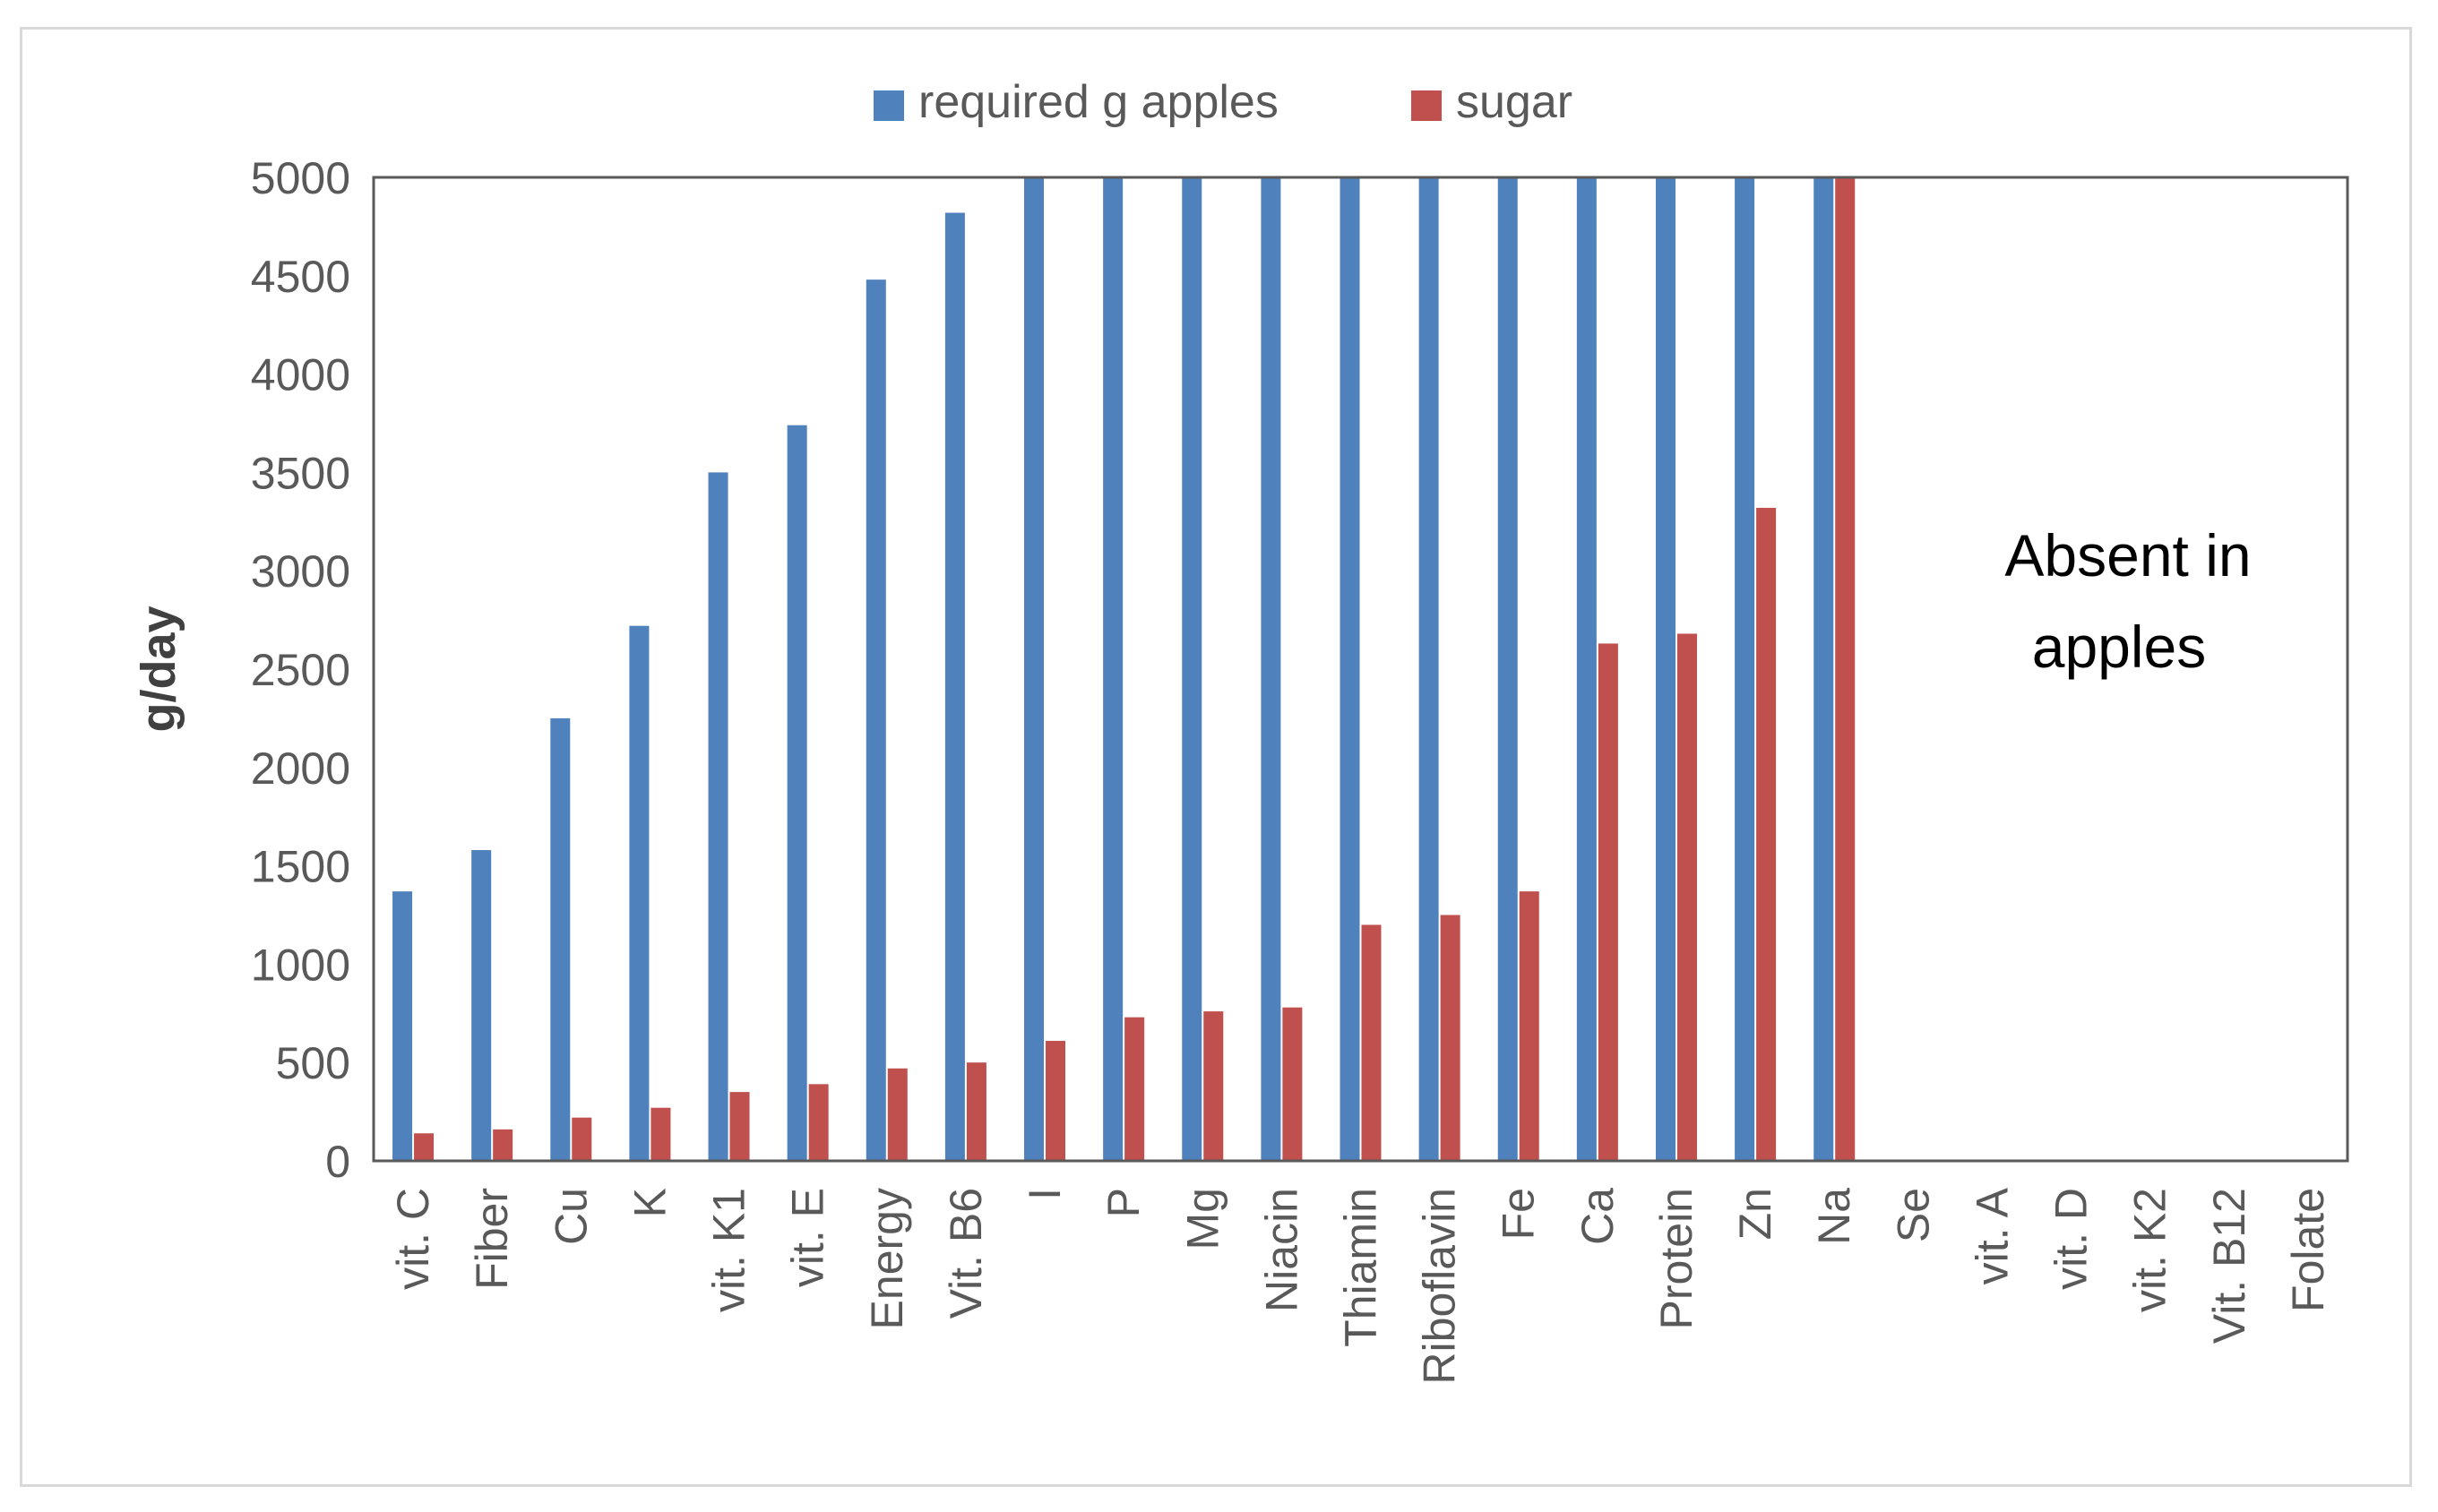 The image size is (2438, 1512). What do you see at coordinates (740, 1127) in the screenshot?
I see `bar-sugar-vit-k1` at bounding box center [740, 1127].